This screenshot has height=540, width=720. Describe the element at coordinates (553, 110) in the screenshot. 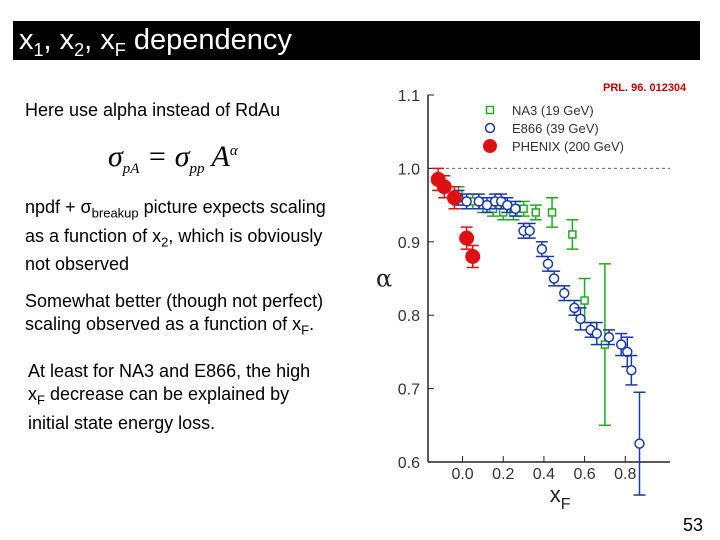

I see `legend-label: NA3 (19 GeV)` at that location.